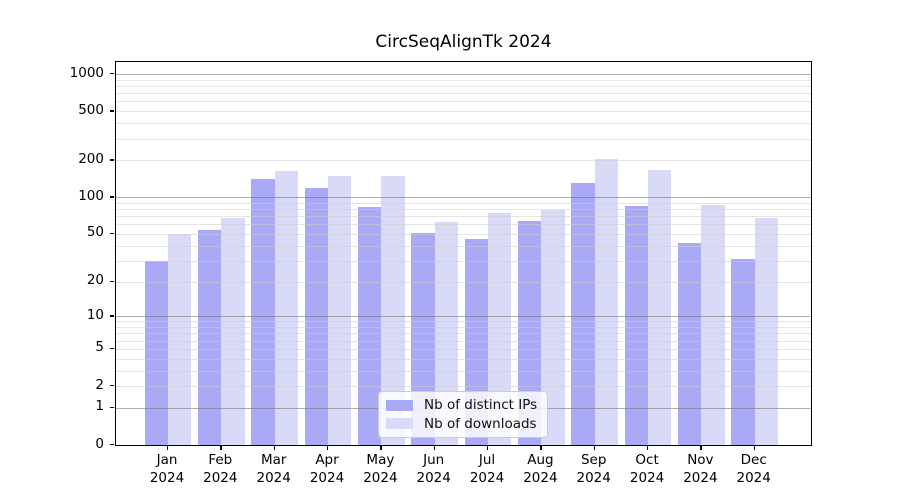 The height and width of the screenshot is (500, 900). I want to click on chart-title: CircSeqAlignTk 2024, so click(463, 42).